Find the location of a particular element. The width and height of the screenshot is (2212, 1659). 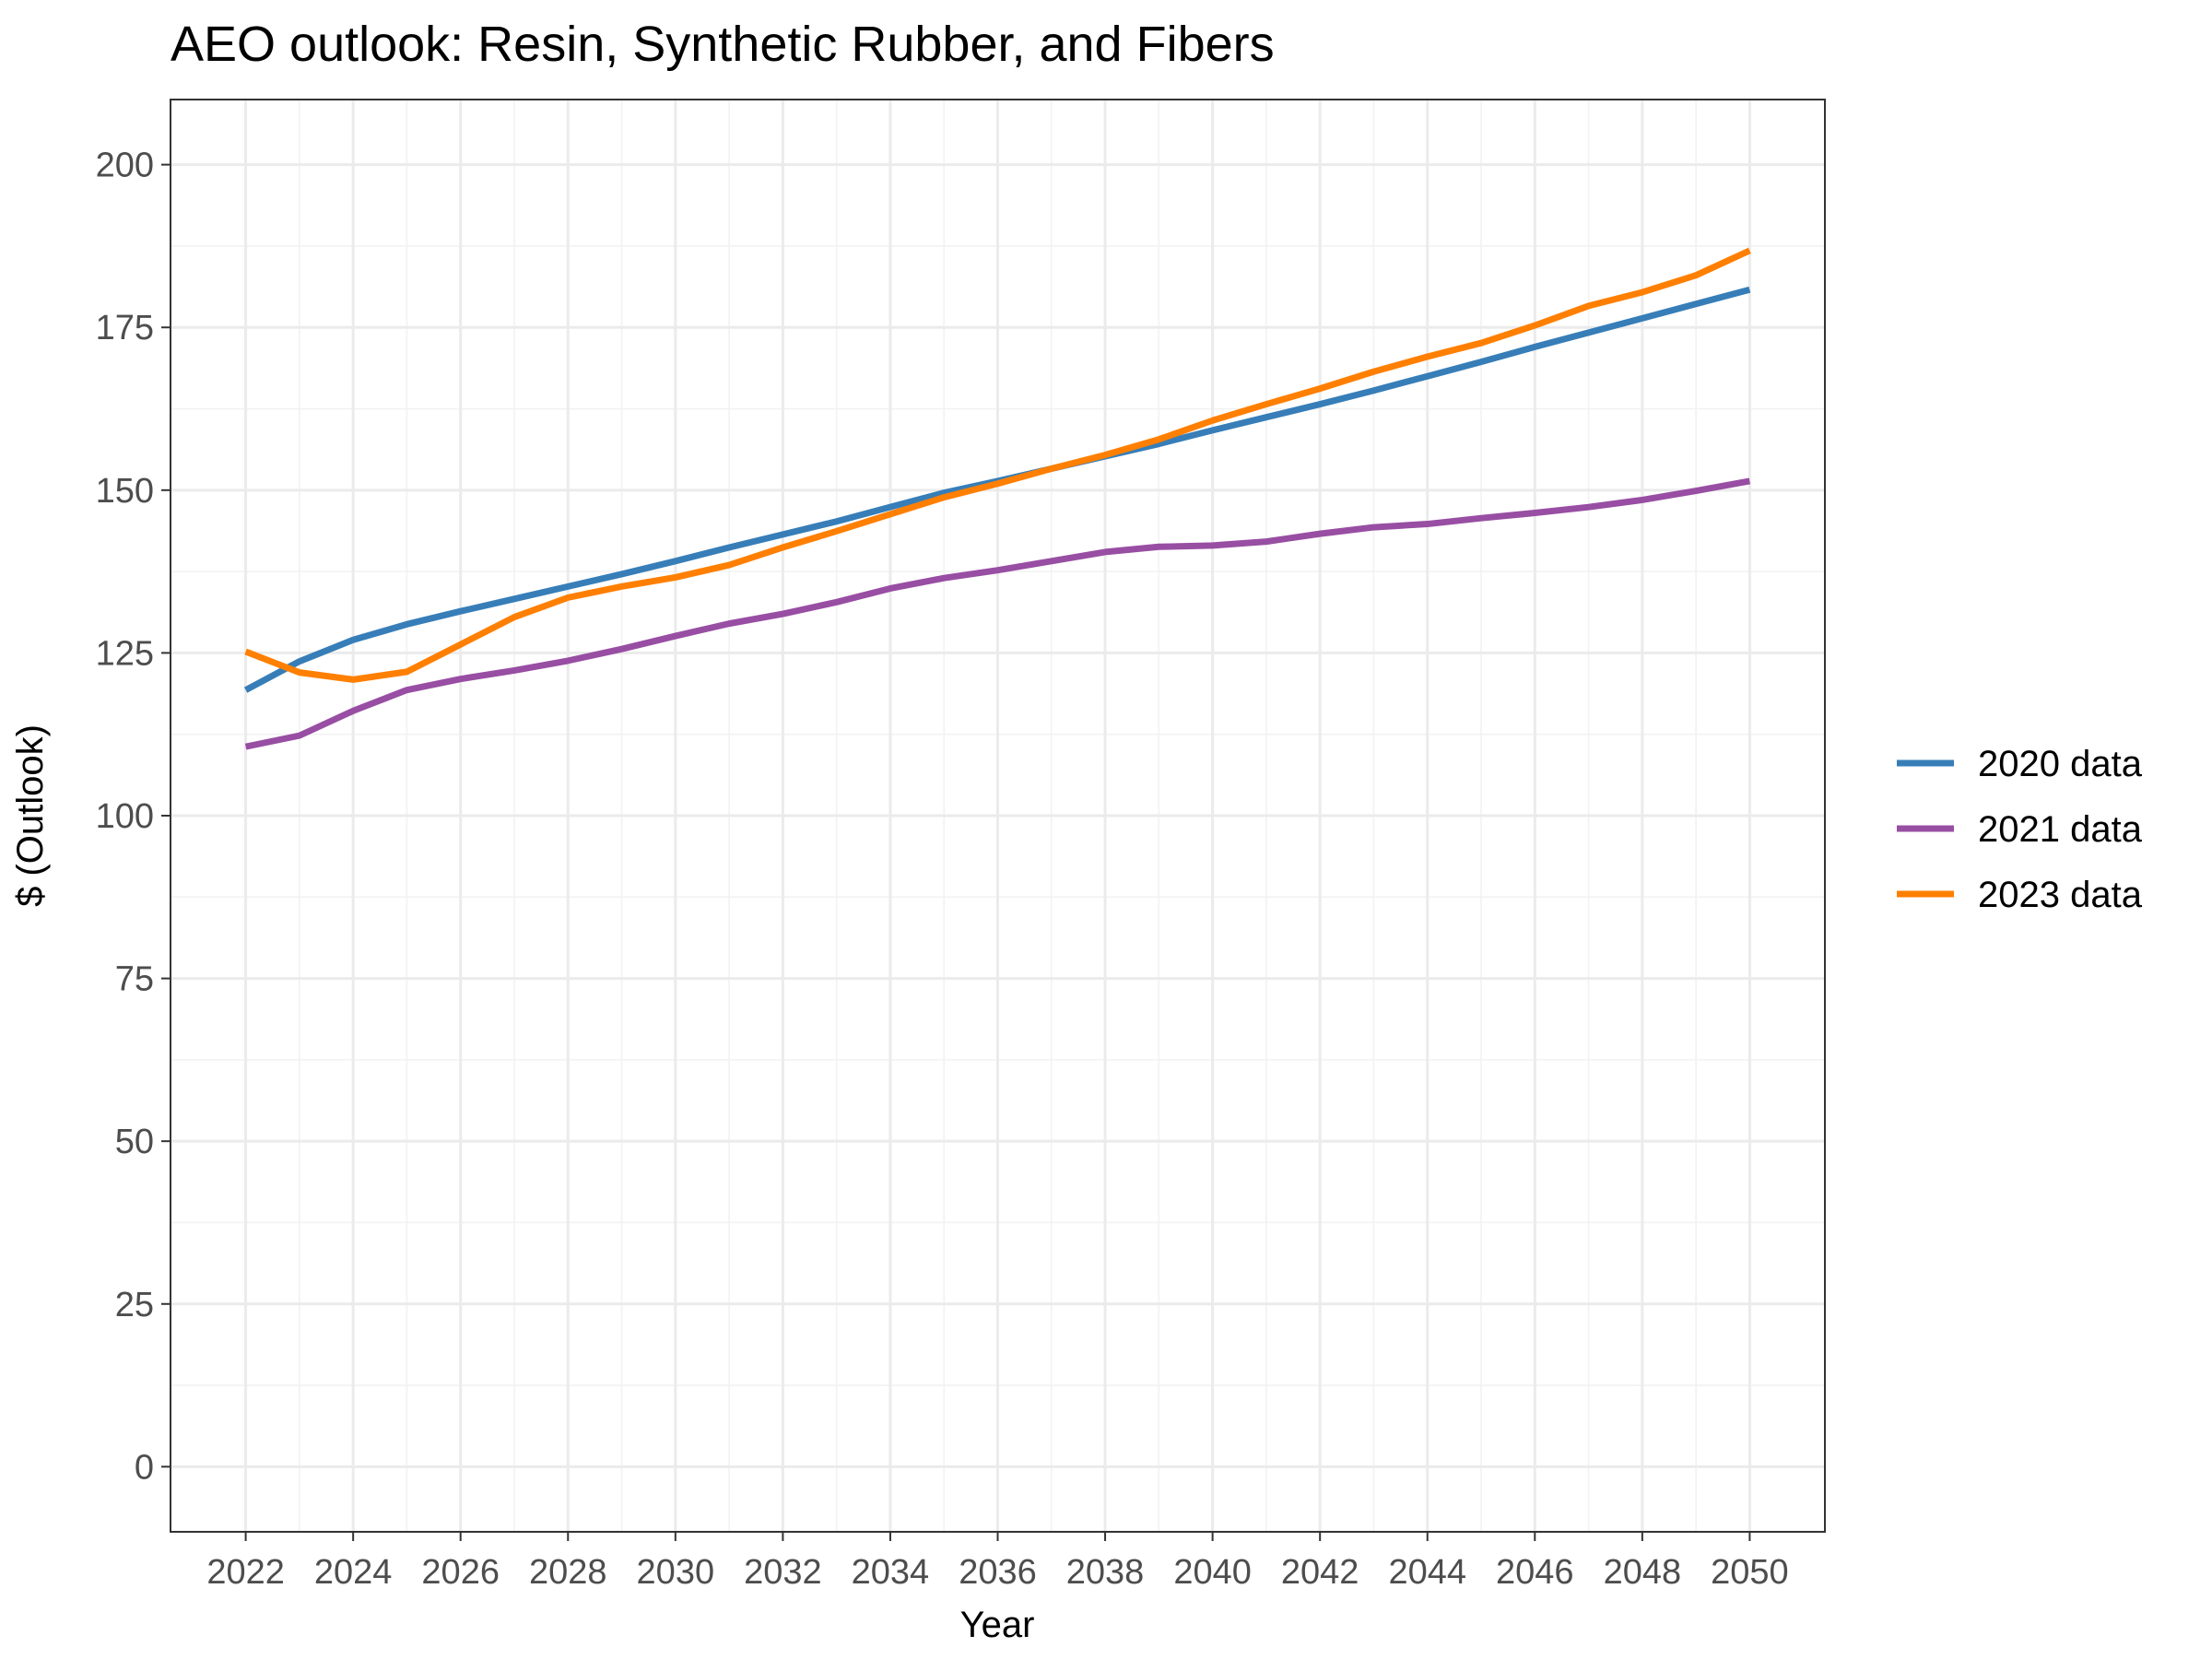

legend: 2020 data 2021 data 2023 data is located at coordinates (2020, 829).